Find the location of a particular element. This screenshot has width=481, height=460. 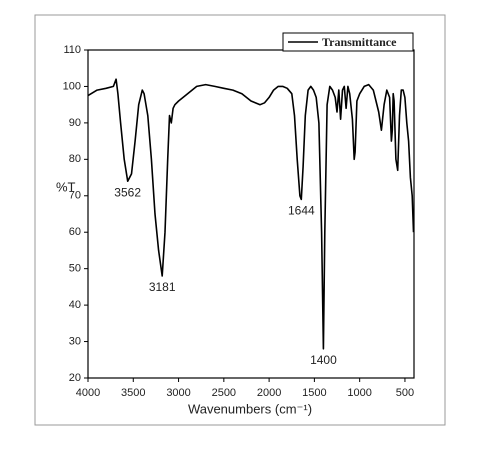

y-tick-label: 70 is located at coordinates (75, 196).